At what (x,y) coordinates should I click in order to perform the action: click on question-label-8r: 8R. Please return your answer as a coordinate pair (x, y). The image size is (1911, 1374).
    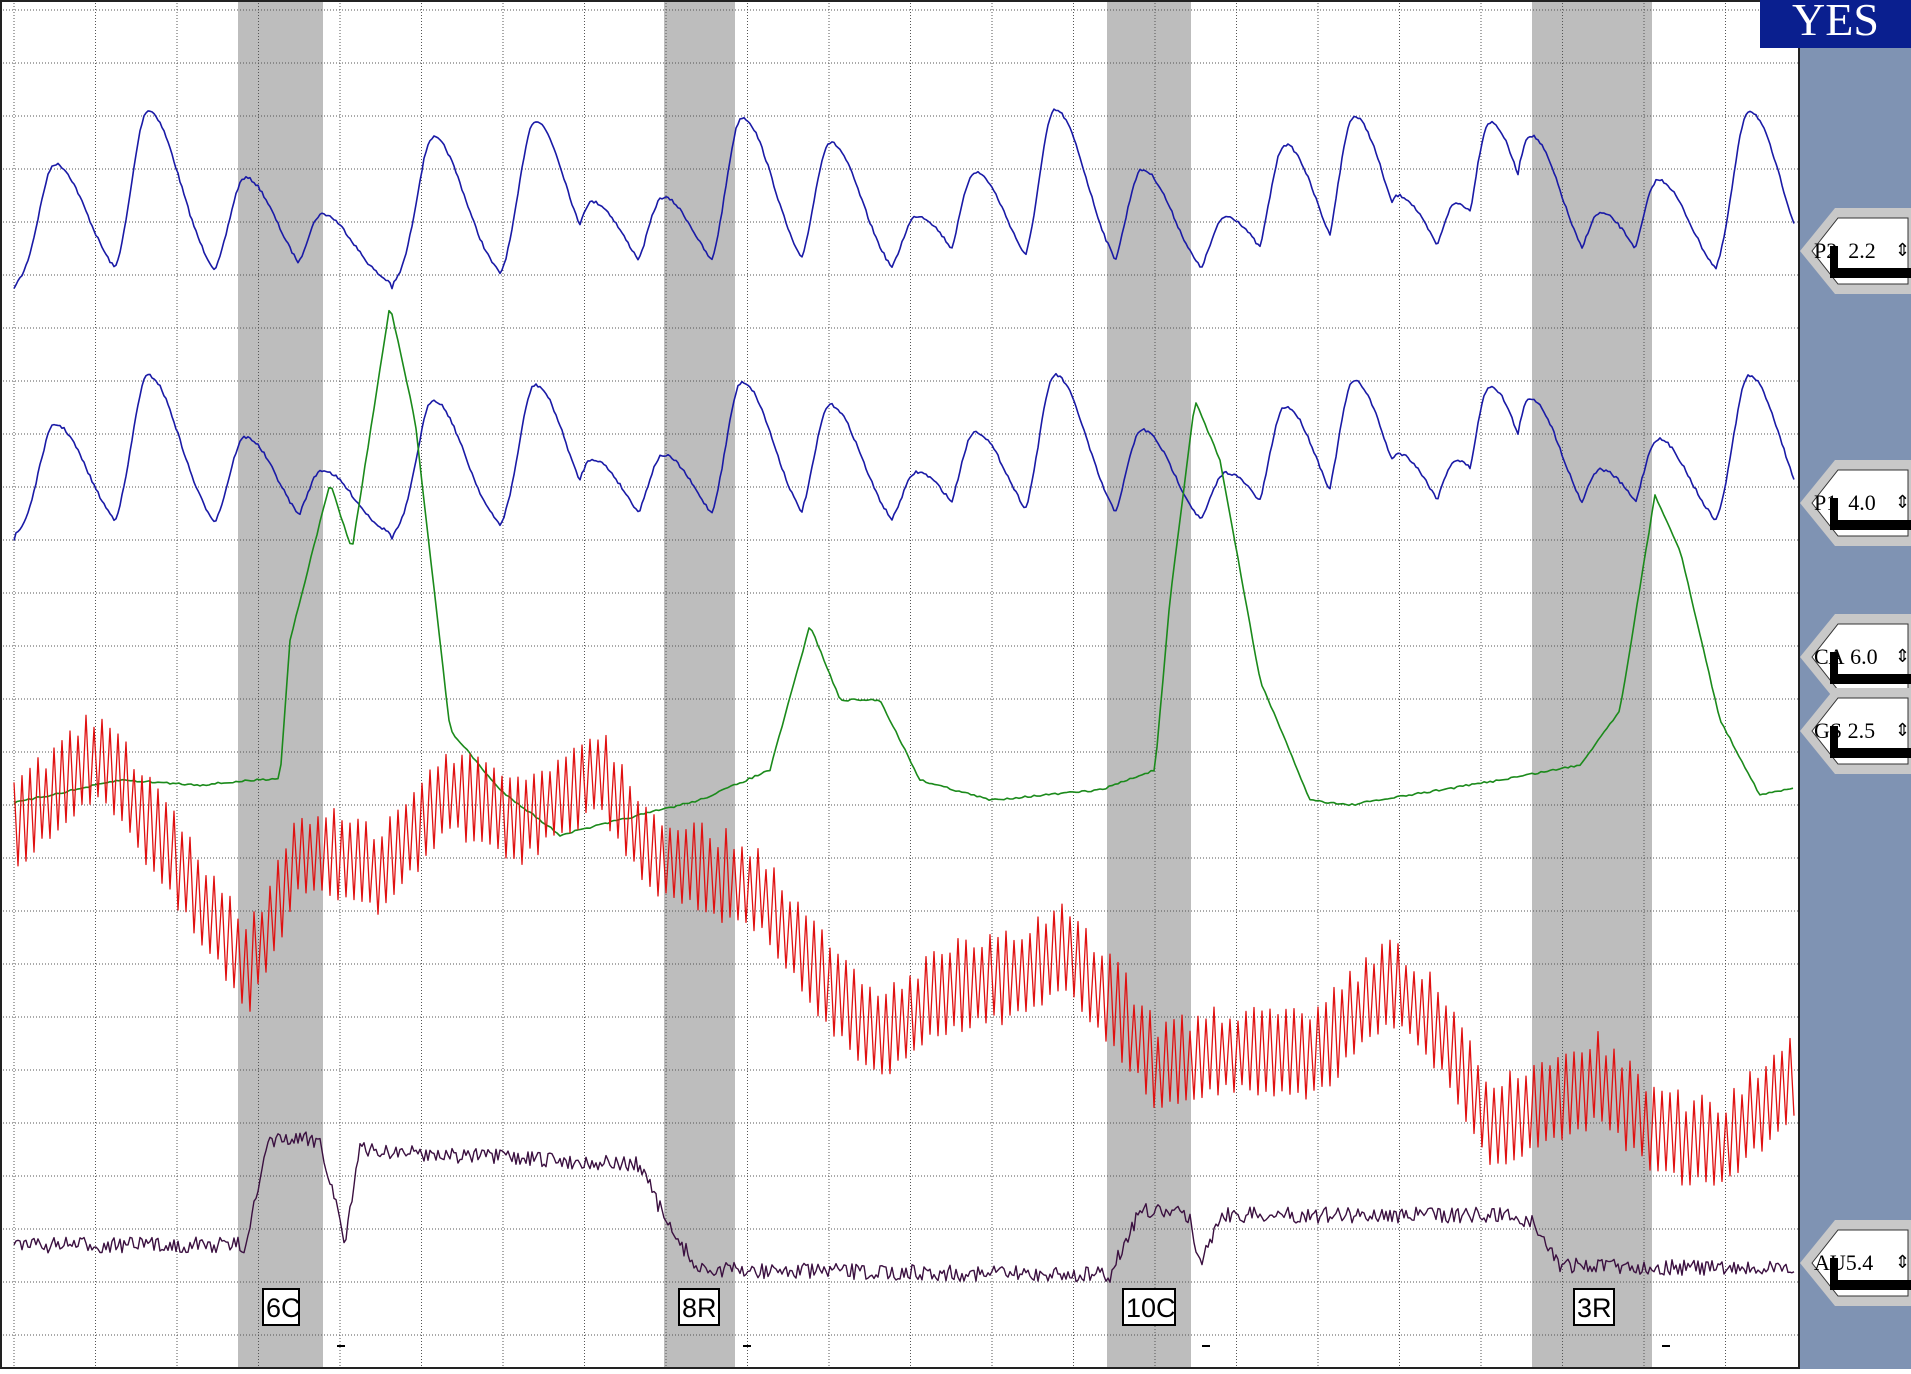
    Looking at the image, I should click on (699, 1307).